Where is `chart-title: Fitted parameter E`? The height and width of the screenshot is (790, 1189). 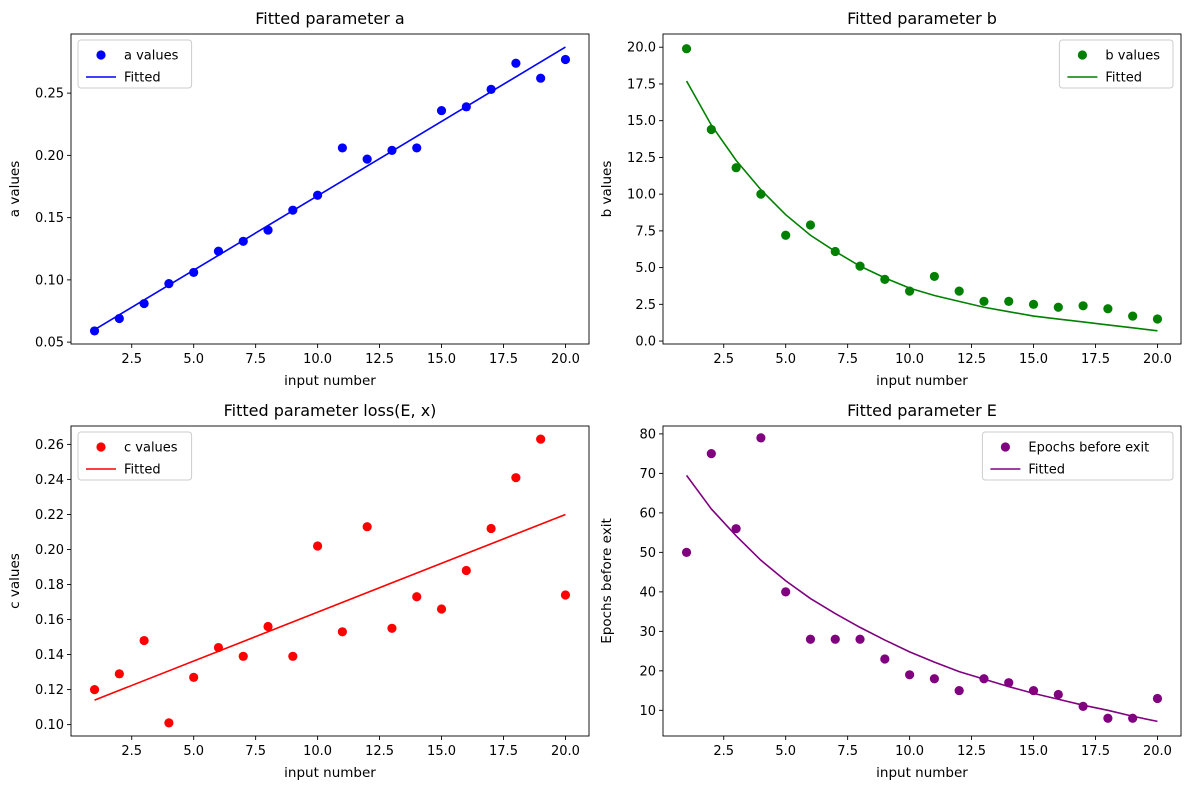 chart-title: Fitted parameter E is located at coordinates (922, 410).